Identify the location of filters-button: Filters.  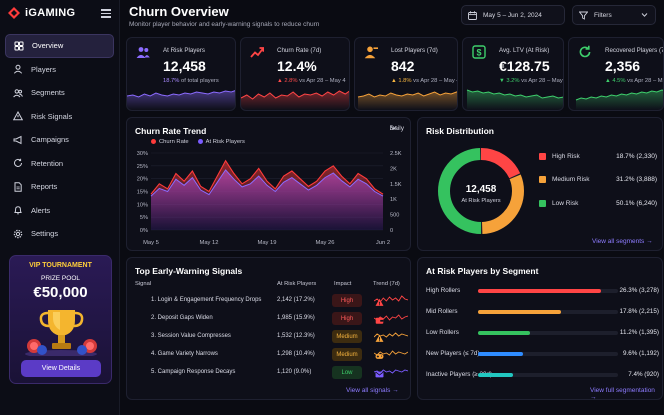
(614, 15).